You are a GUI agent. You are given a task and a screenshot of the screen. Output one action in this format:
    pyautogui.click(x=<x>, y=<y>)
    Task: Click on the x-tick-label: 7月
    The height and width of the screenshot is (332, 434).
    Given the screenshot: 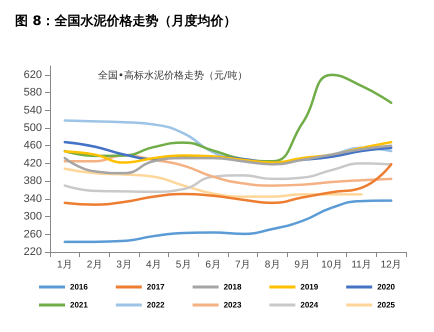 What is the action you would take?
    pyautogui.click(x=243, y=265)
    